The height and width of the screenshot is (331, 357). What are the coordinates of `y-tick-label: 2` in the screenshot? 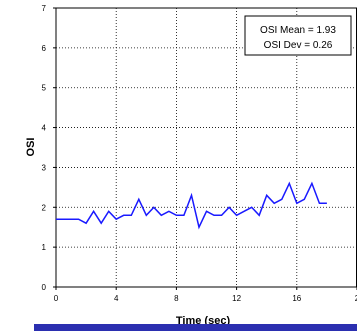 It's located at (44, 207).